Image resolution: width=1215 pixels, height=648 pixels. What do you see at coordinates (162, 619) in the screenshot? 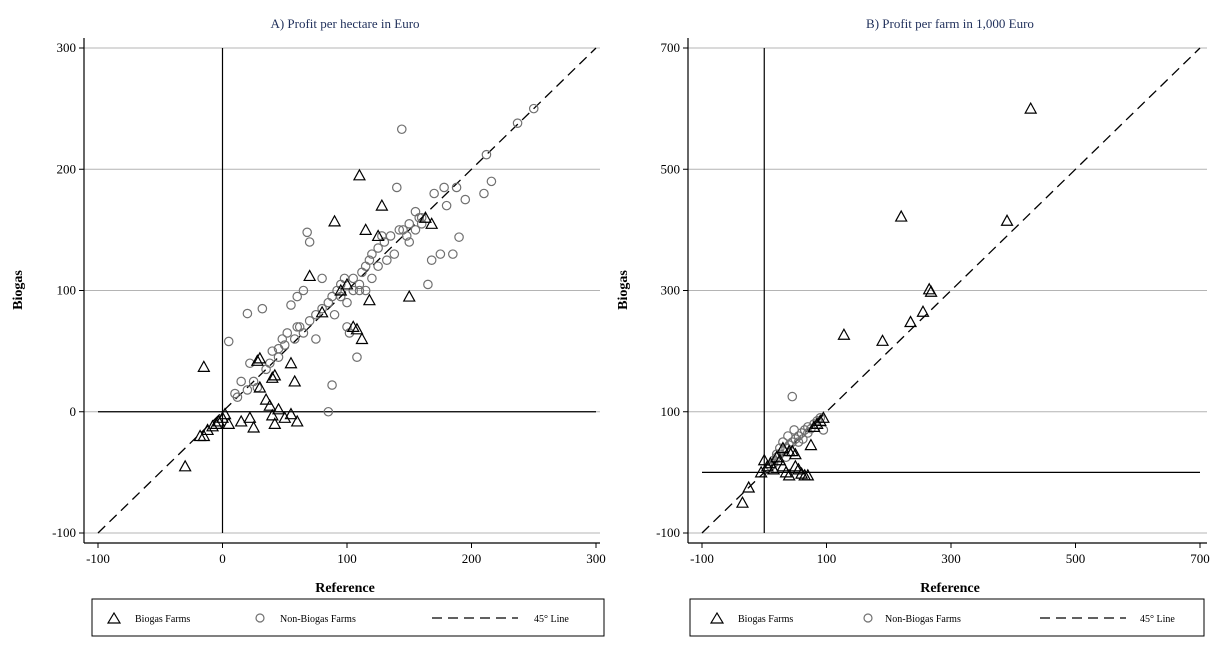
I see `panel-a-legend-biogas: Biogas Farms` at bounding box center [162, 619].